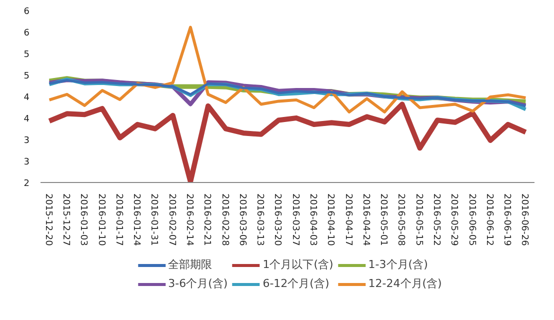  Describe the element at coordinates (347, 220) in the screenshot. I see `x-tick-label: 2016-04-17` at that location.